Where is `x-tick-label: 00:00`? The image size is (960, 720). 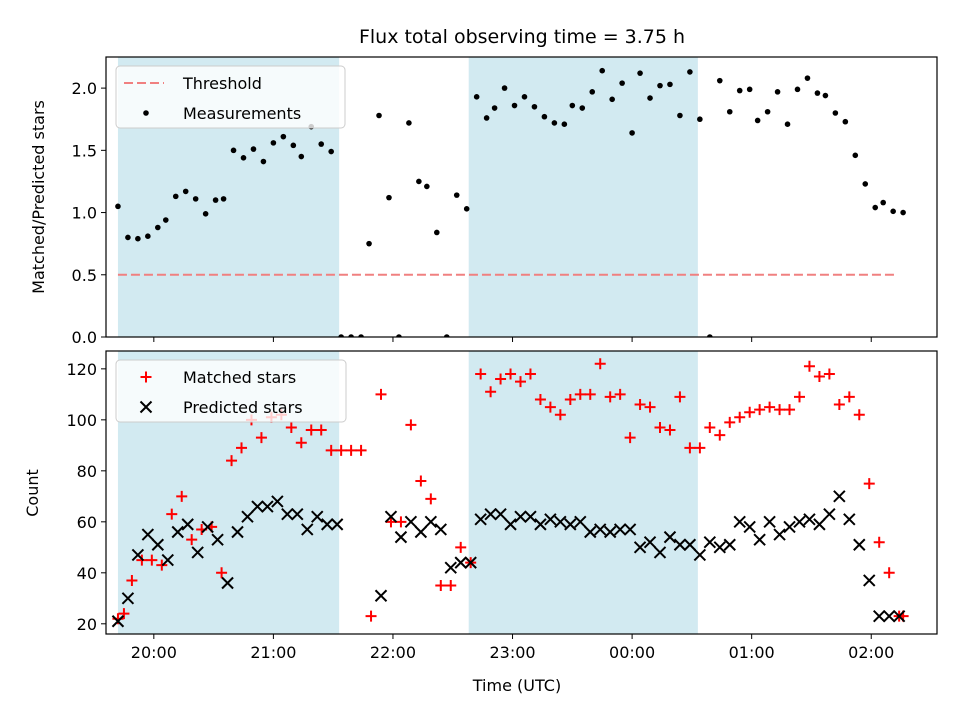 x-tick-label: 00:00 is located at coordinates (632, 652).